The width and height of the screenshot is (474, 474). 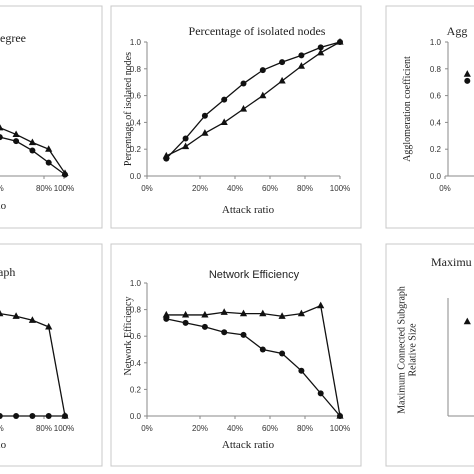 What do you see at coordinates (128, 336) in the screenshot?
I see `y-axis-label: Network Efficiency` at bounding box center [128, 336].